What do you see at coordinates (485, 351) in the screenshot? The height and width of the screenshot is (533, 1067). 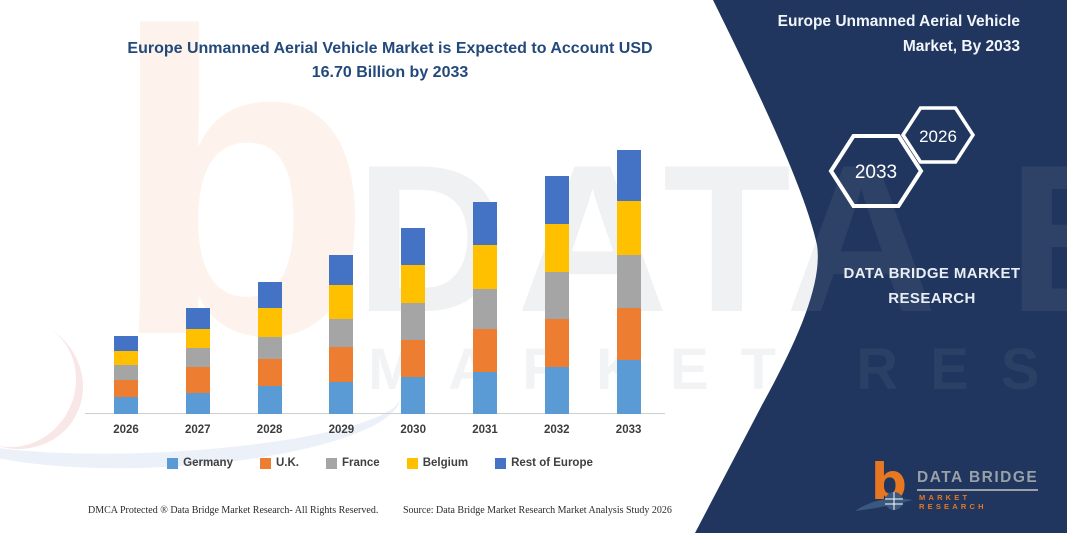 I see `bar-segment-u-k--2031` at bounding box center [485, 351].